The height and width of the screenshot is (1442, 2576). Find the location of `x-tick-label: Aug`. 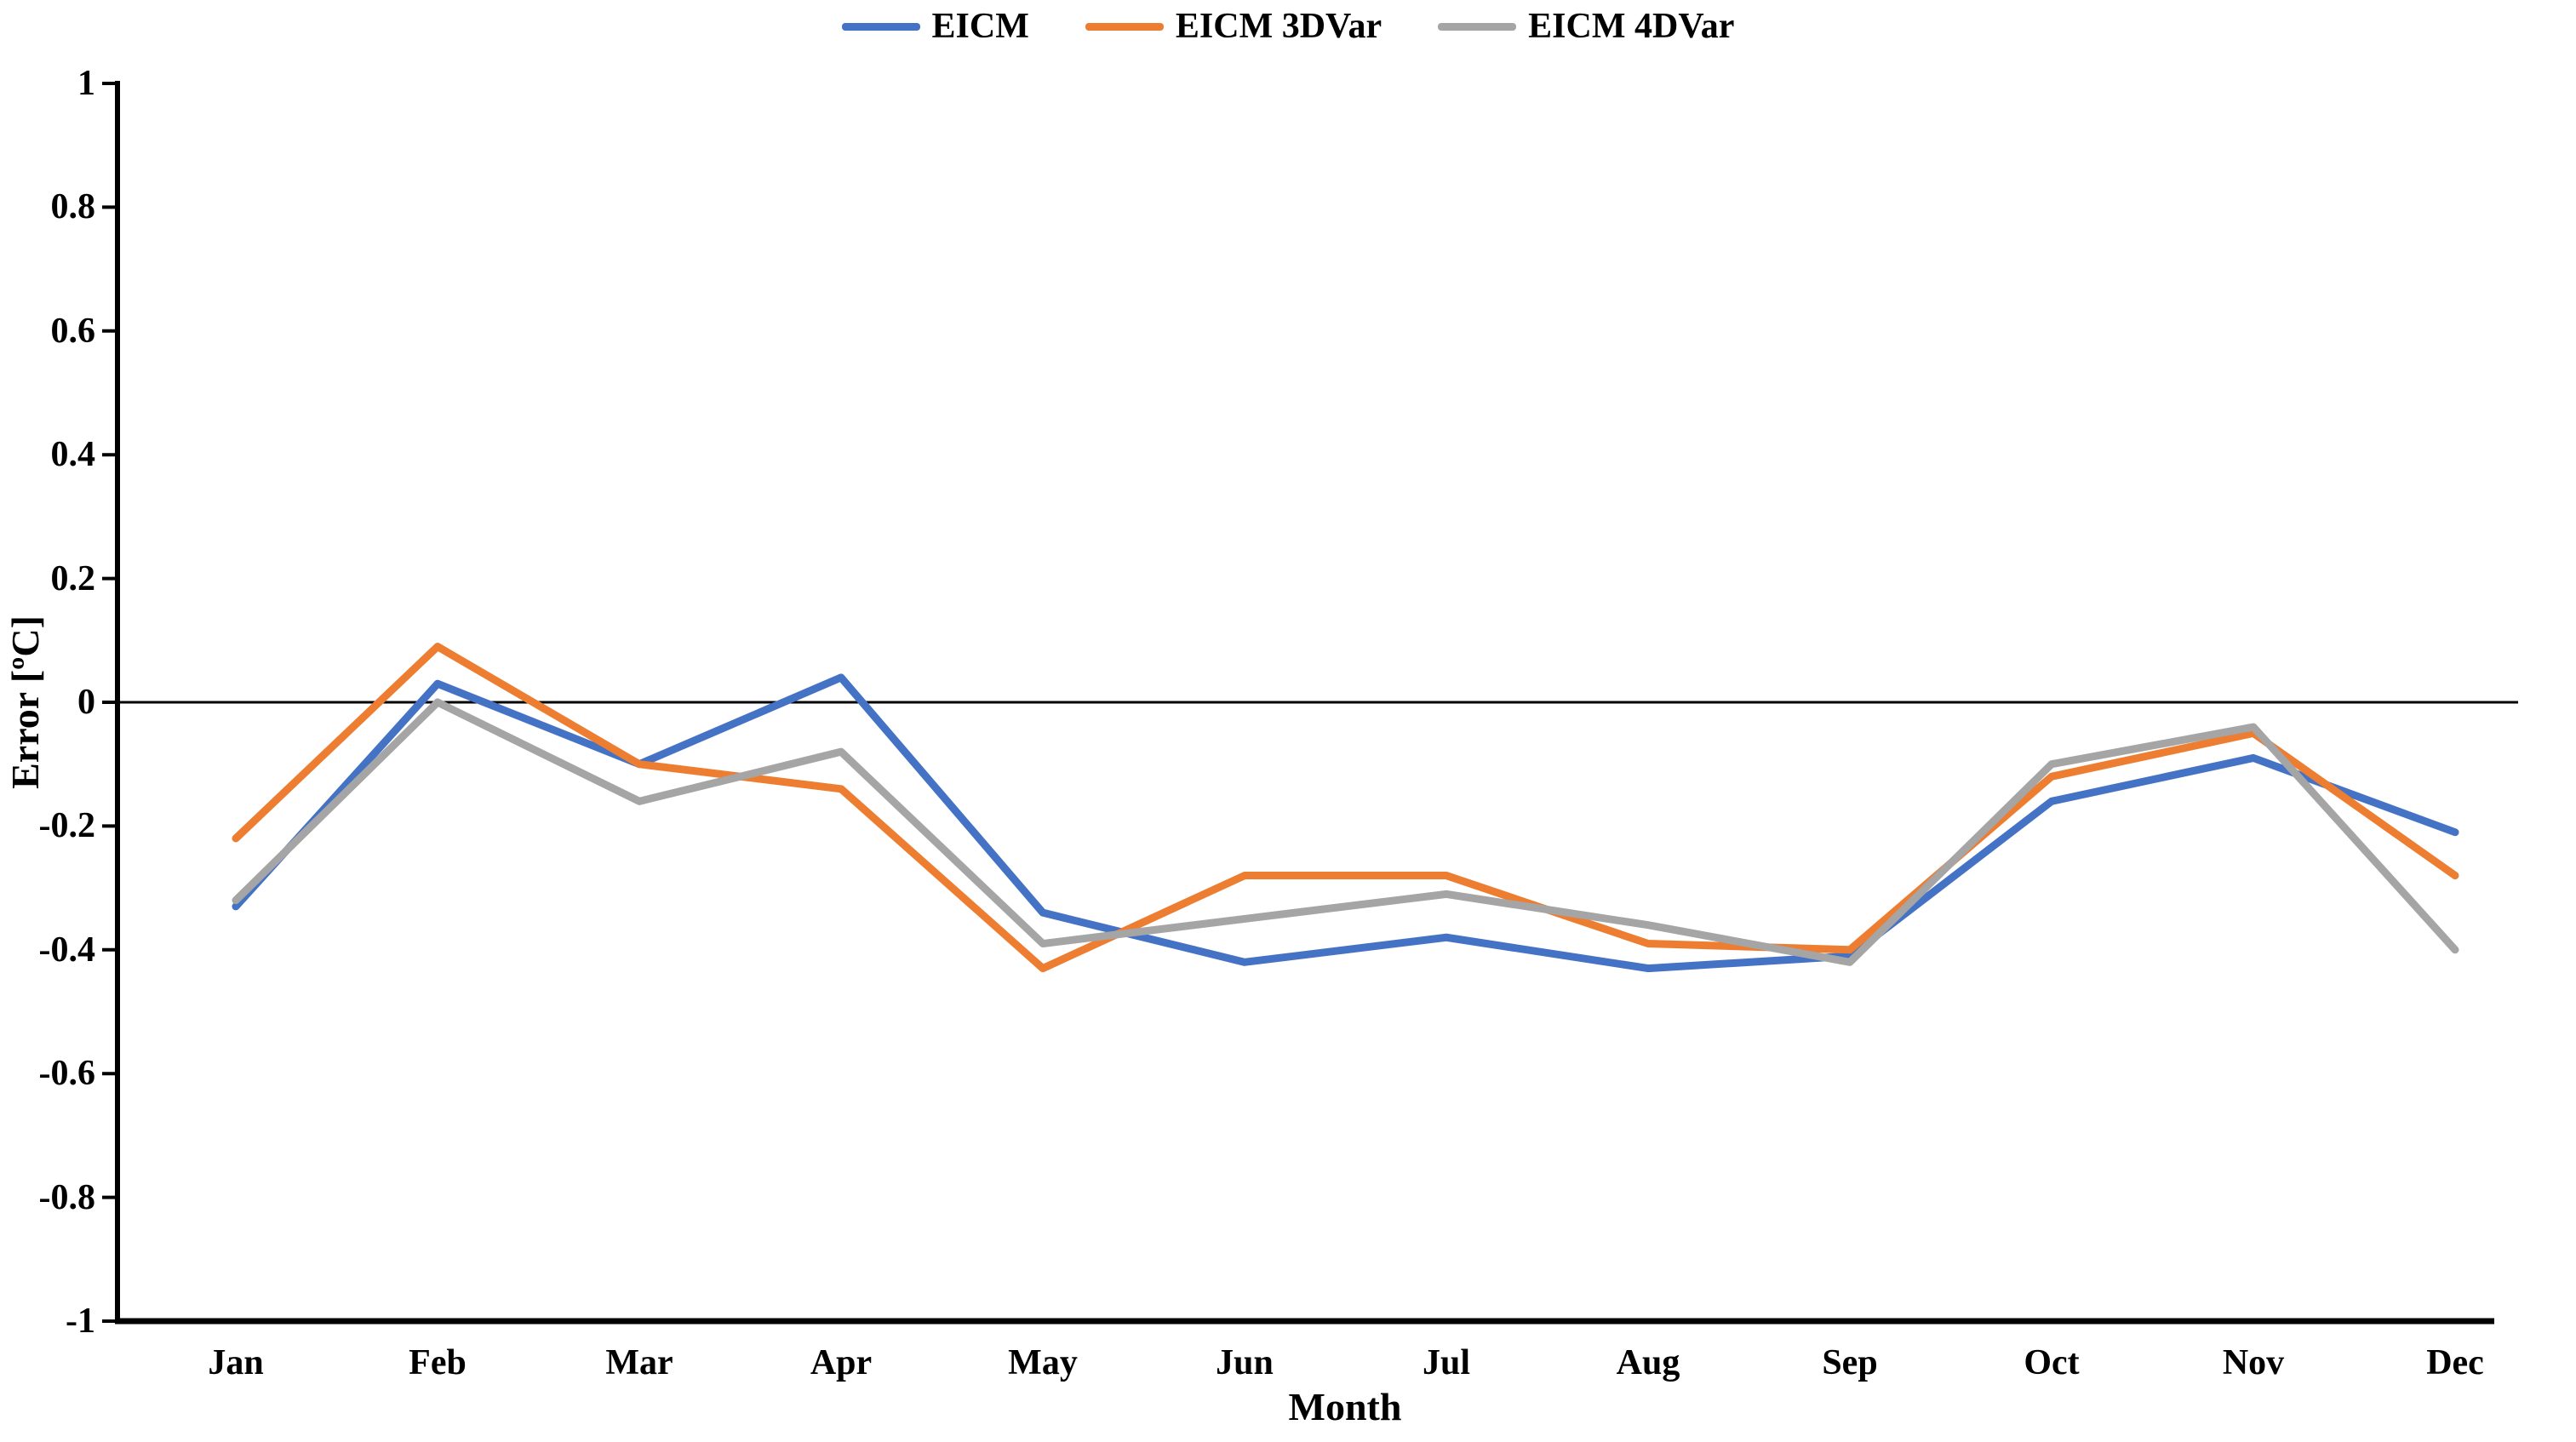

x-tick-label: Aug is located at coordinates (1648, 1362).